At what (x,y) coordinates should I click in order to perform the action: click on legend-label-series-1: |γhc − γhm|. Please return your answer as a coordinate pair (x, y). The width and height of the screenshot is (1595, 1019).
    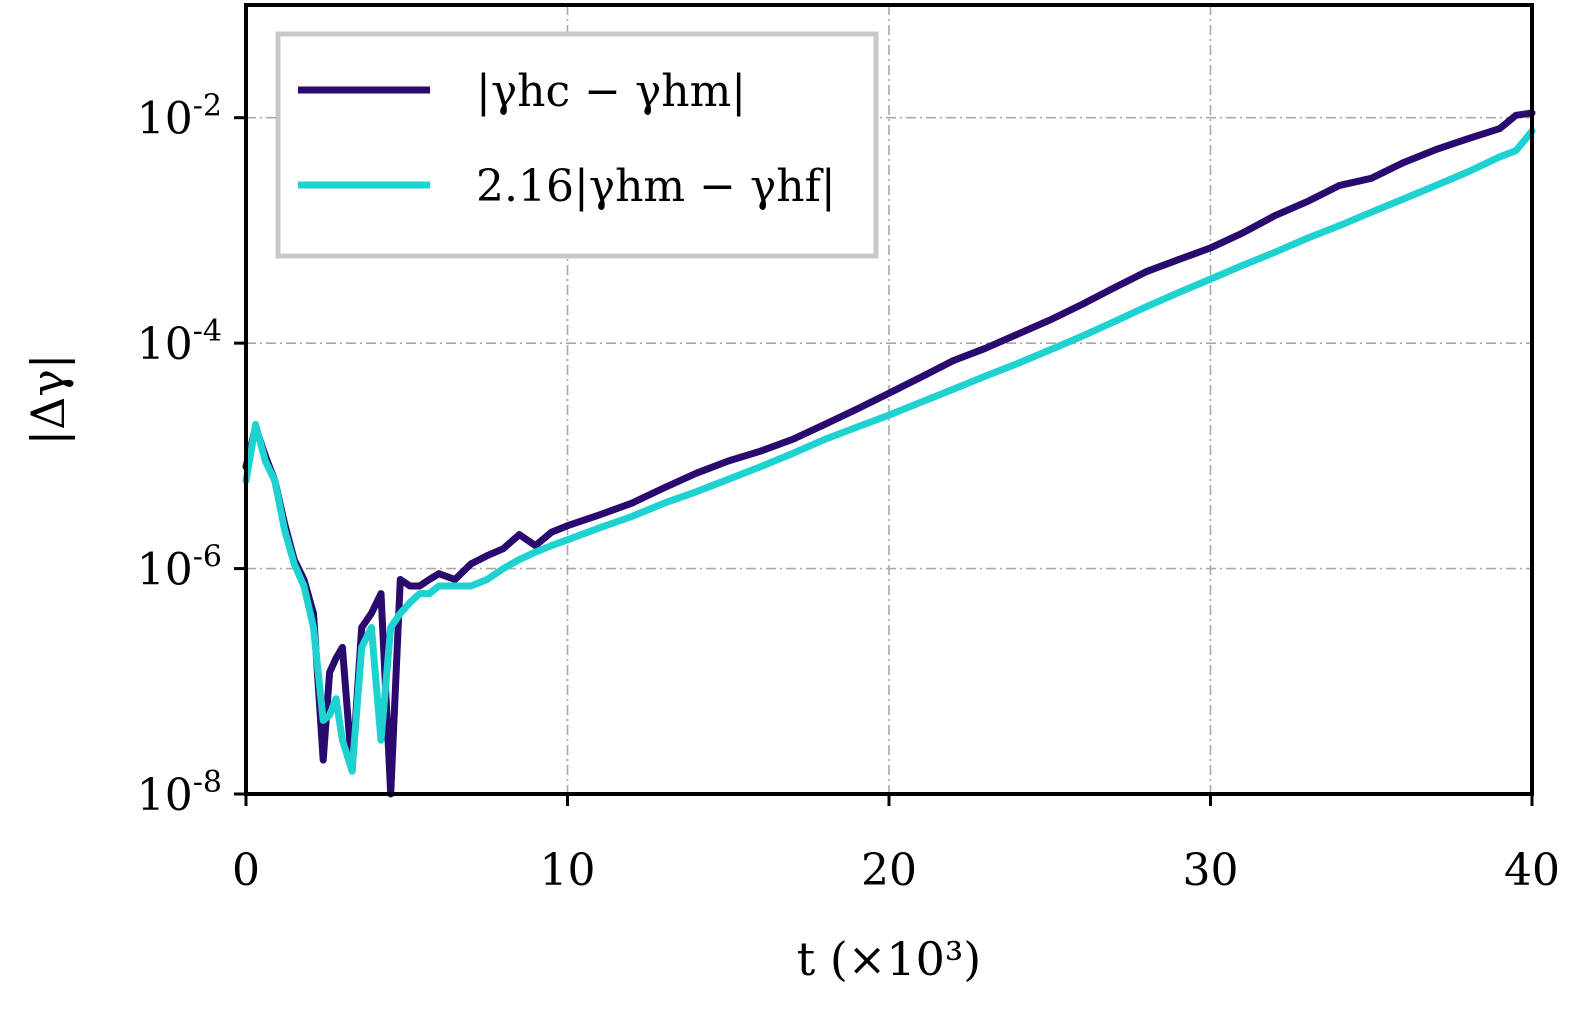
    Looking at the image, I should click on (611, 91).